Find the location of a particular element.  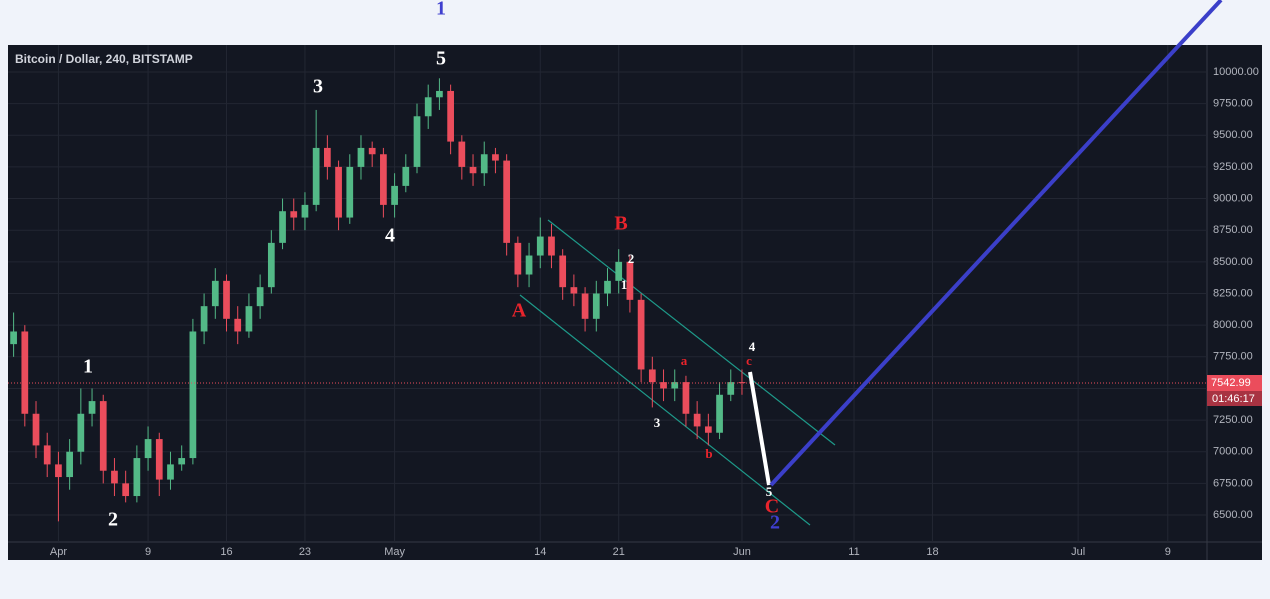

x-tick-label: 23 is located at coordinates (305, 552).